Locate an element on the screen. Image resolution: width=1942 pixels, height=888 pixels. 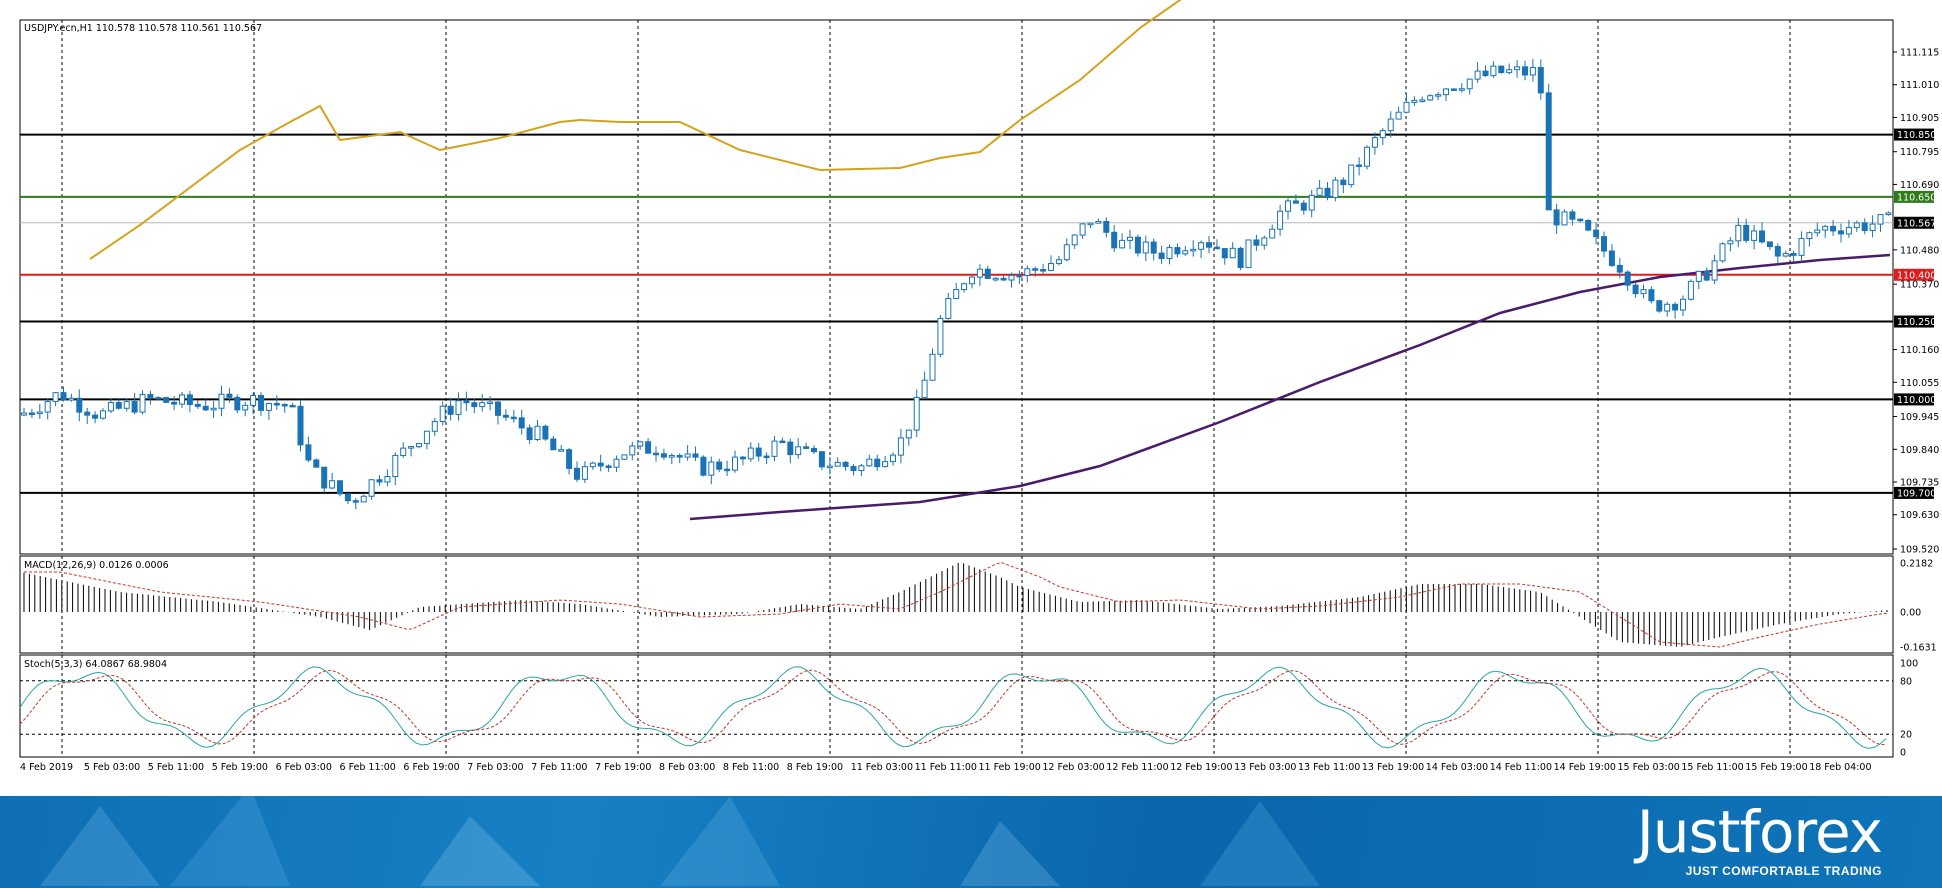
time-label: 13 Feb 19:00 is located at coordinates (1393, 767).